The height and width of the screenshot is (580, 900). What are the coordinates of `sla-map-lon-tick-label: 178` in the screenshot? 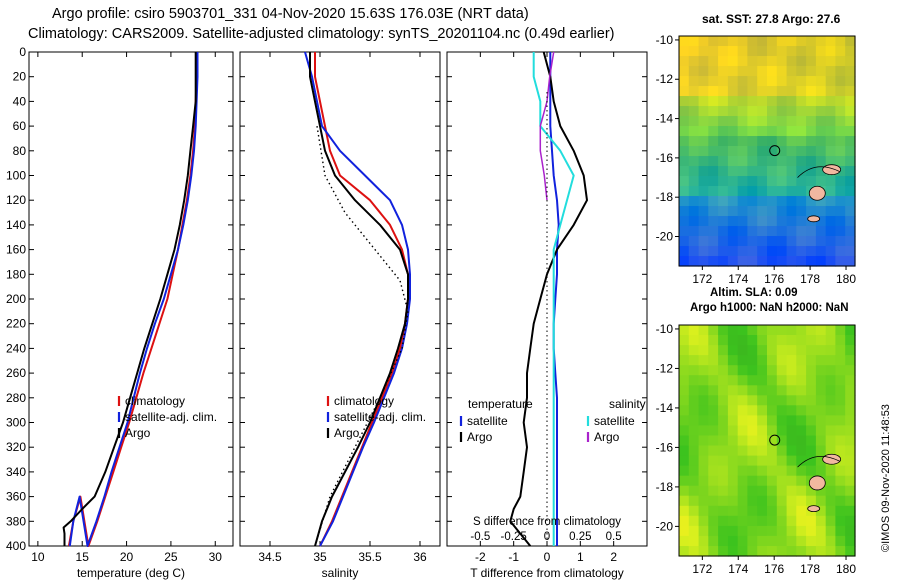 It's located at (810, 569).